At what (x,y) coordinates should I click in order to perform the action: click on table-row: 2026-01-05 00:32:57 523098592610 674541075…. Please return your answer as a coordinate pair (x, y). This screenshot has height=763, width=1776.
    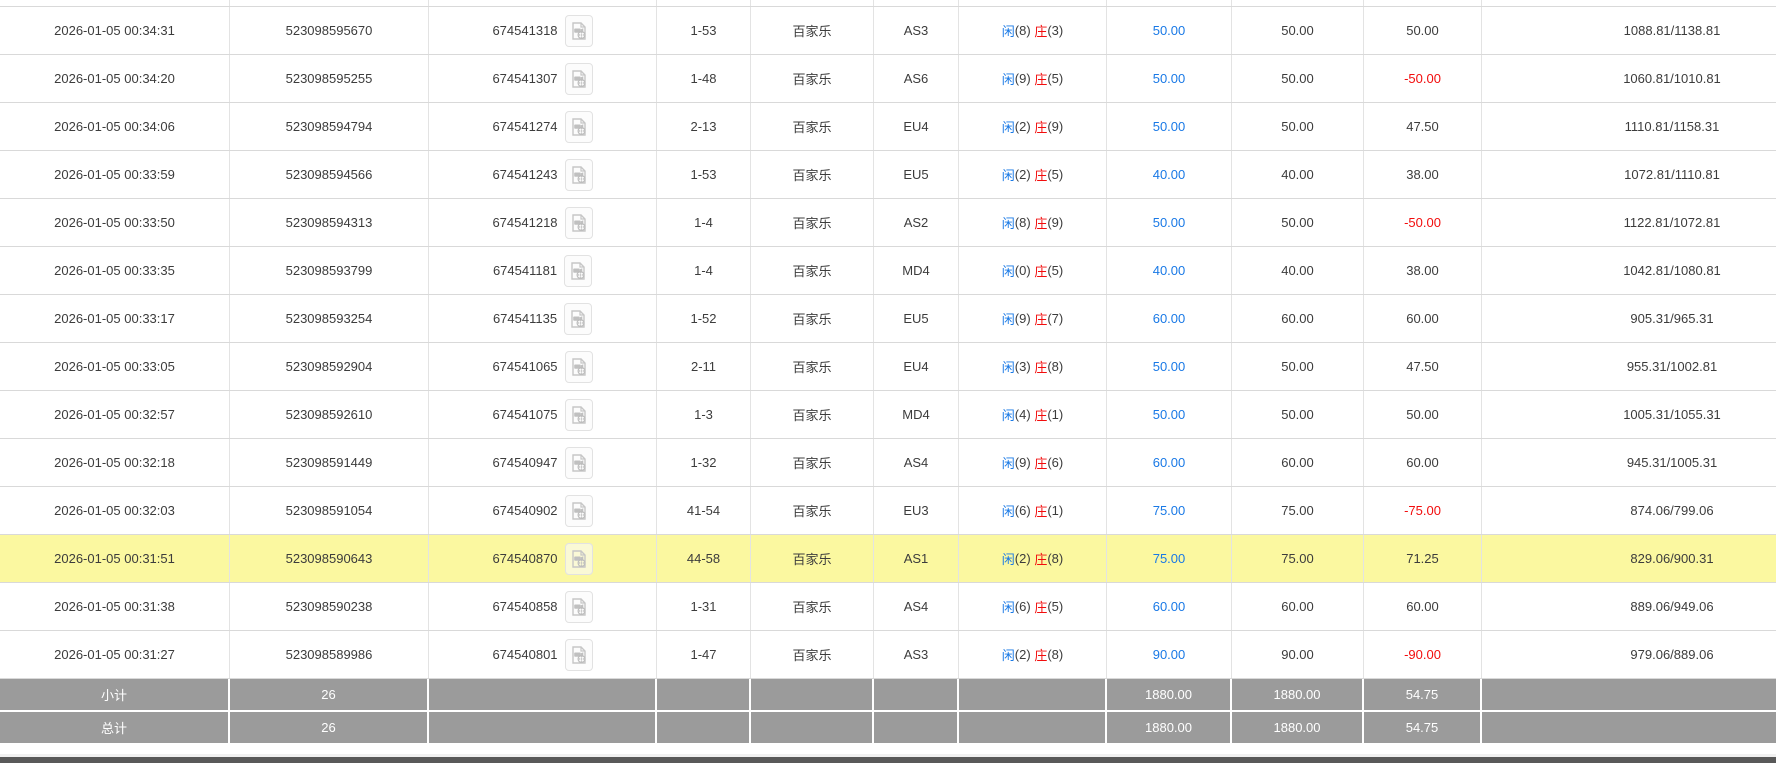
    Looking at the image, I should click on (888, 415).